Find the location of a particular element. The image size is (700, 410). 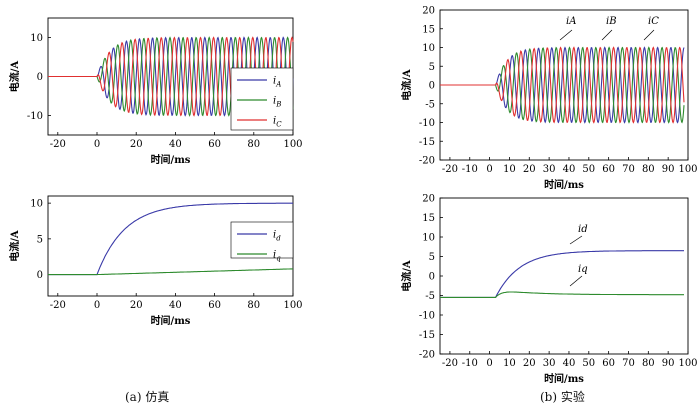

annotation-label-iA: iA is located at coordinates (571, 21).